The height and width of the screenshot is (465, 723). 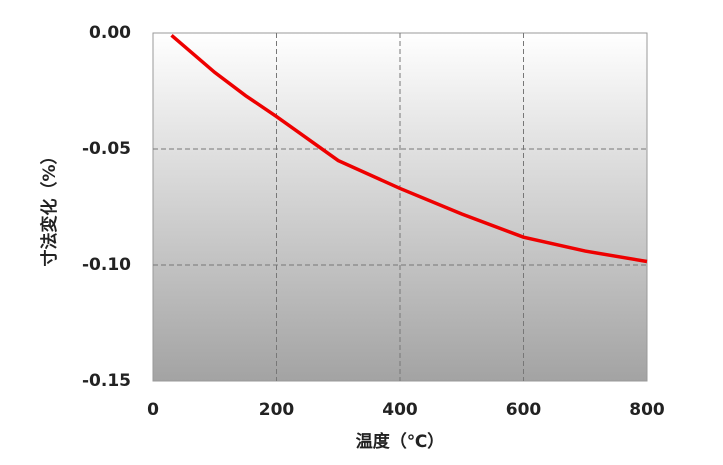 What do you see at coordinates (106, 149) in the screenshot?
I see `y-tick-label: -0.05` at bounding box center [106, 149].